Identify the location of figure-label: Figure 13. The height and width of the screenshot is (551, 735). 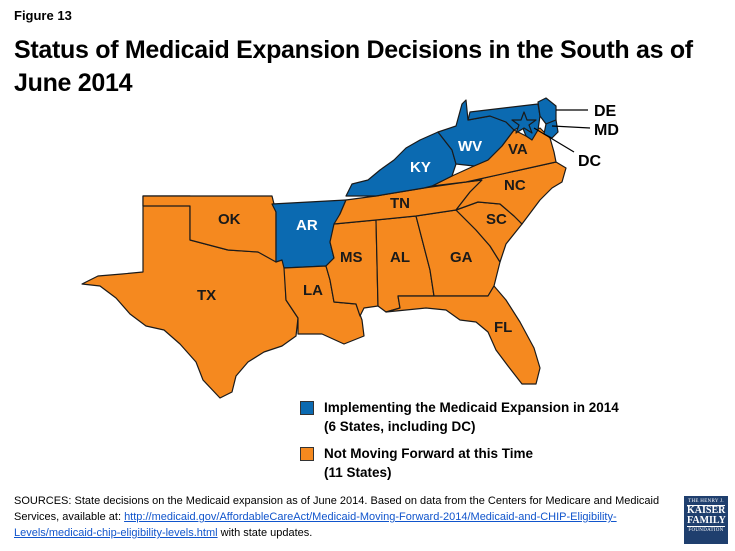
(43, 15).